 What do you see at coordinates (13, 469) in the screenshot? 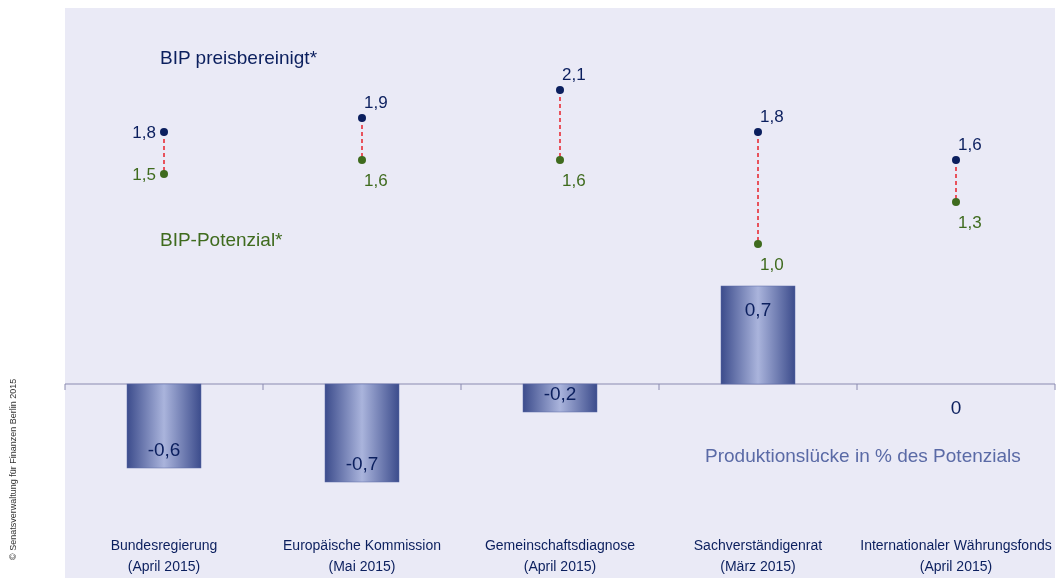
I see `text: © Senatsverwaltung für Finanzen Berlin 2015` at bounding box center [13, 469].